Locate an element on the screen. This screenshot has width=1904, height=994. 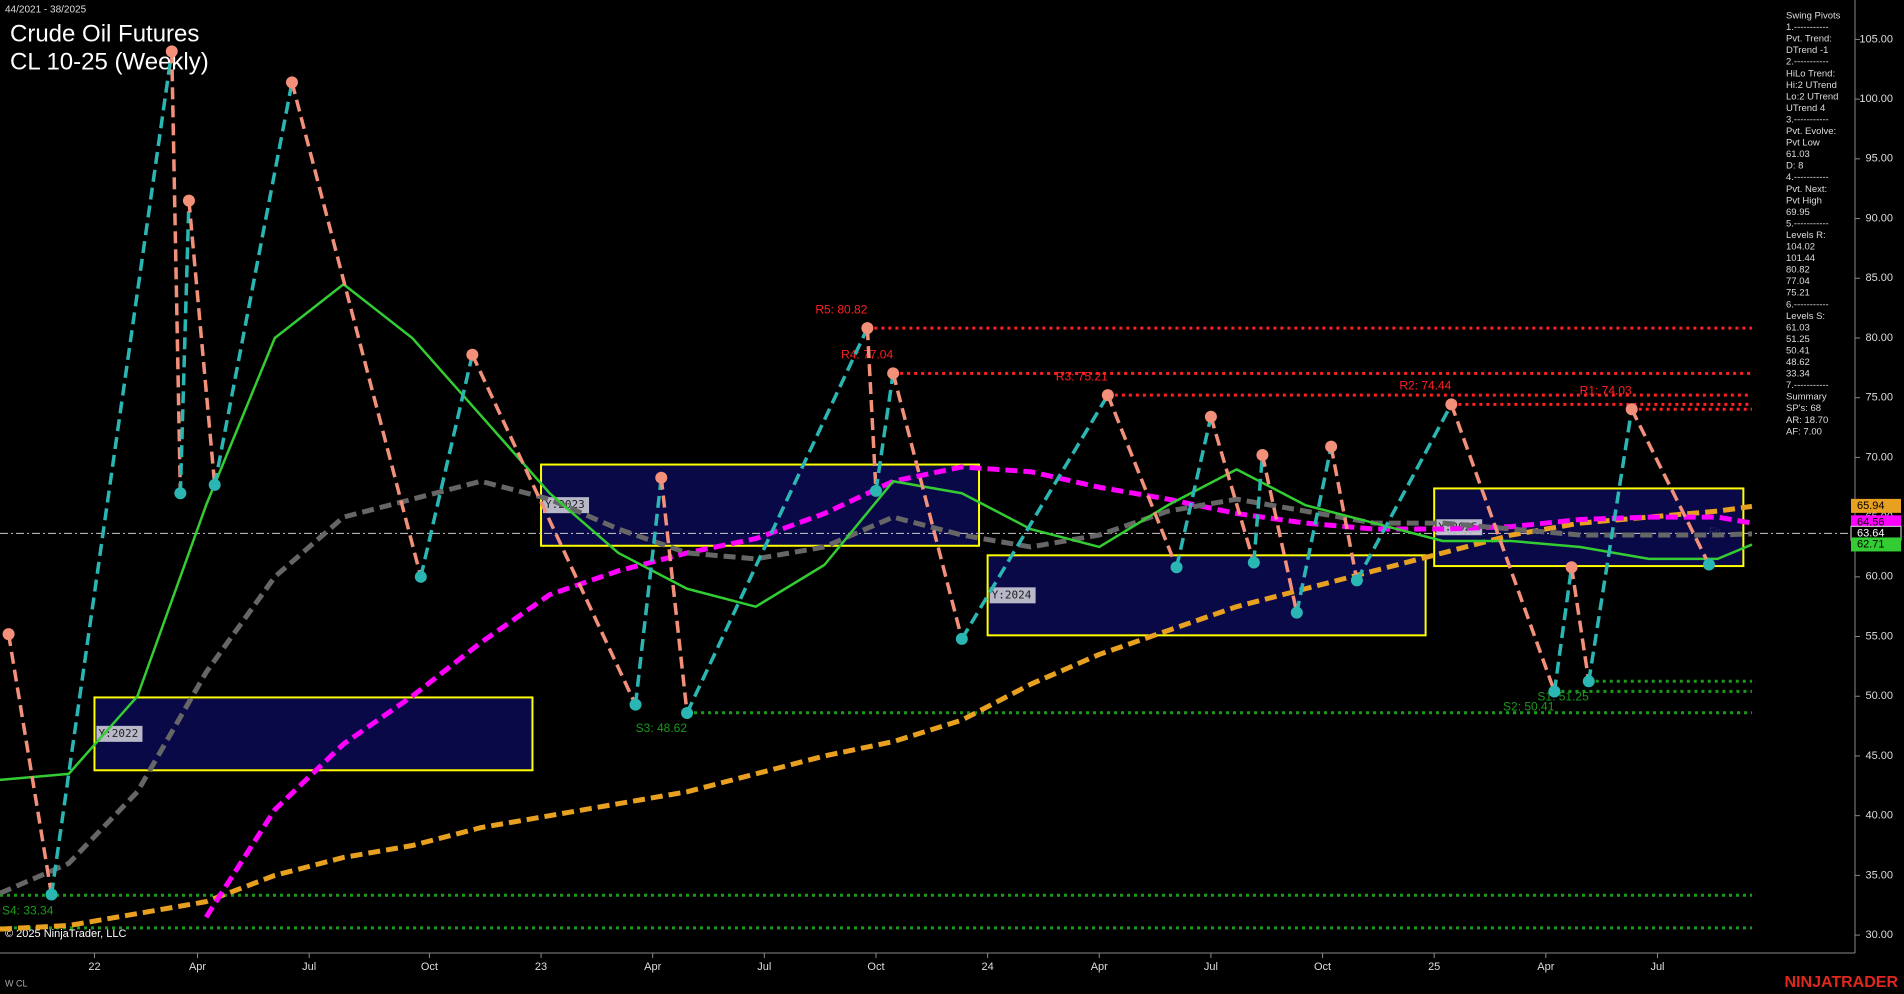
panel-line: 1.----------- is located at coordinates (1807, 27).